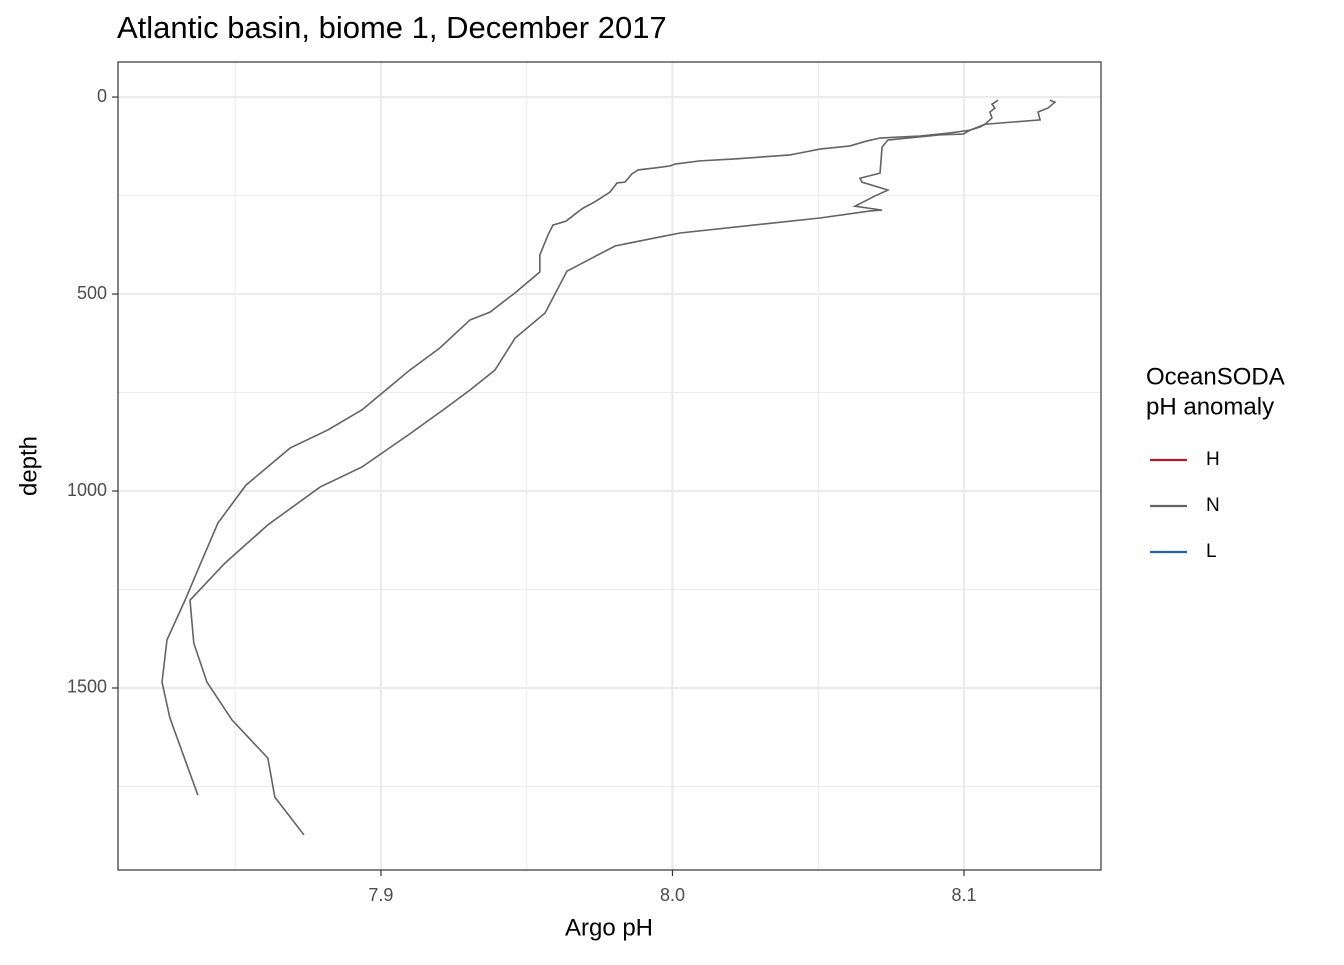  Describe the element at coordinates (609, 927) in the screenshot. I see `x-axis-title: Argo pH` at that location.